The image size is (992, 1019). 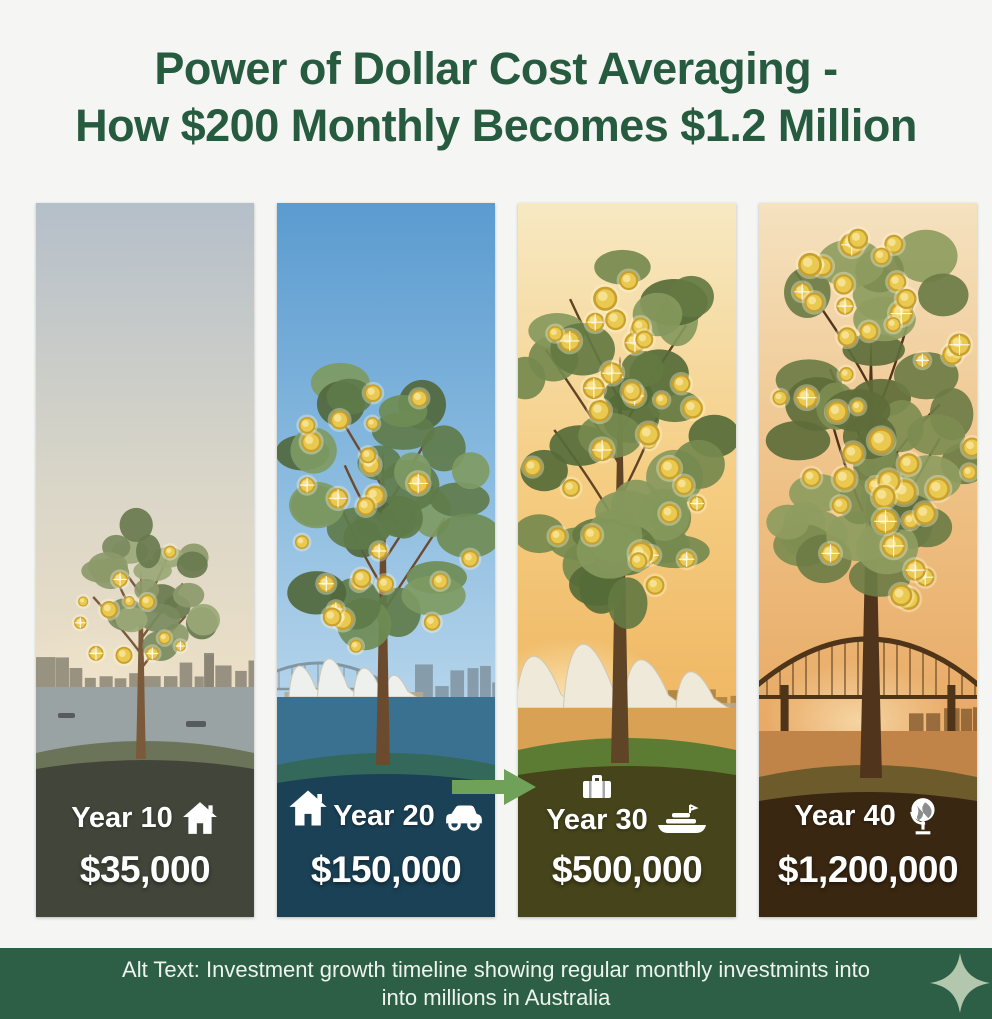 I want to click on year-label: Year 30, so click(x=597, y=819).